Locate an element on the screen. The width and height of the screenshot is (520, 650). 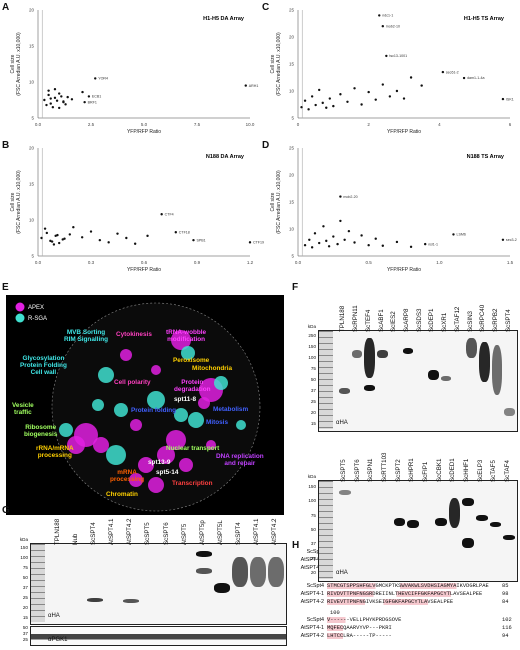
network-cluster-label: Metabolism is located at coordinates (231, 409).